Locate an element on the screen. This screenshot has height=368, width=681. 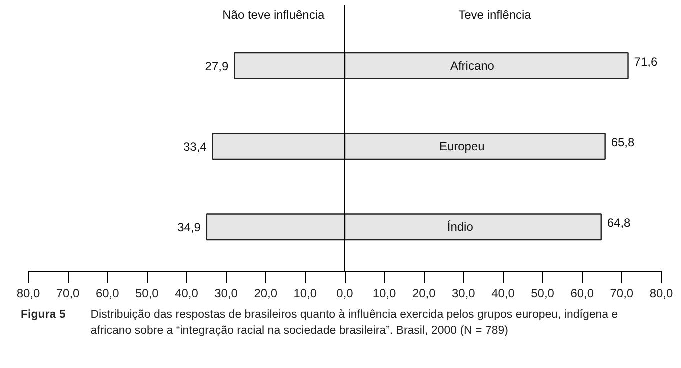
data-label: 34,9 is located at coordinates (190, 227).